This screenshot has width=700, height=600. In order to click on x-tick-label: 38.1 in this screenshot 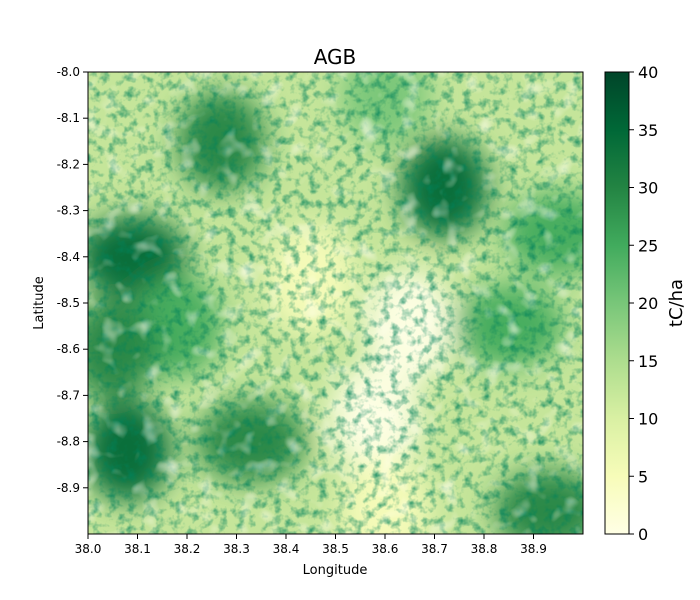, I will do `click(137, 549)`.